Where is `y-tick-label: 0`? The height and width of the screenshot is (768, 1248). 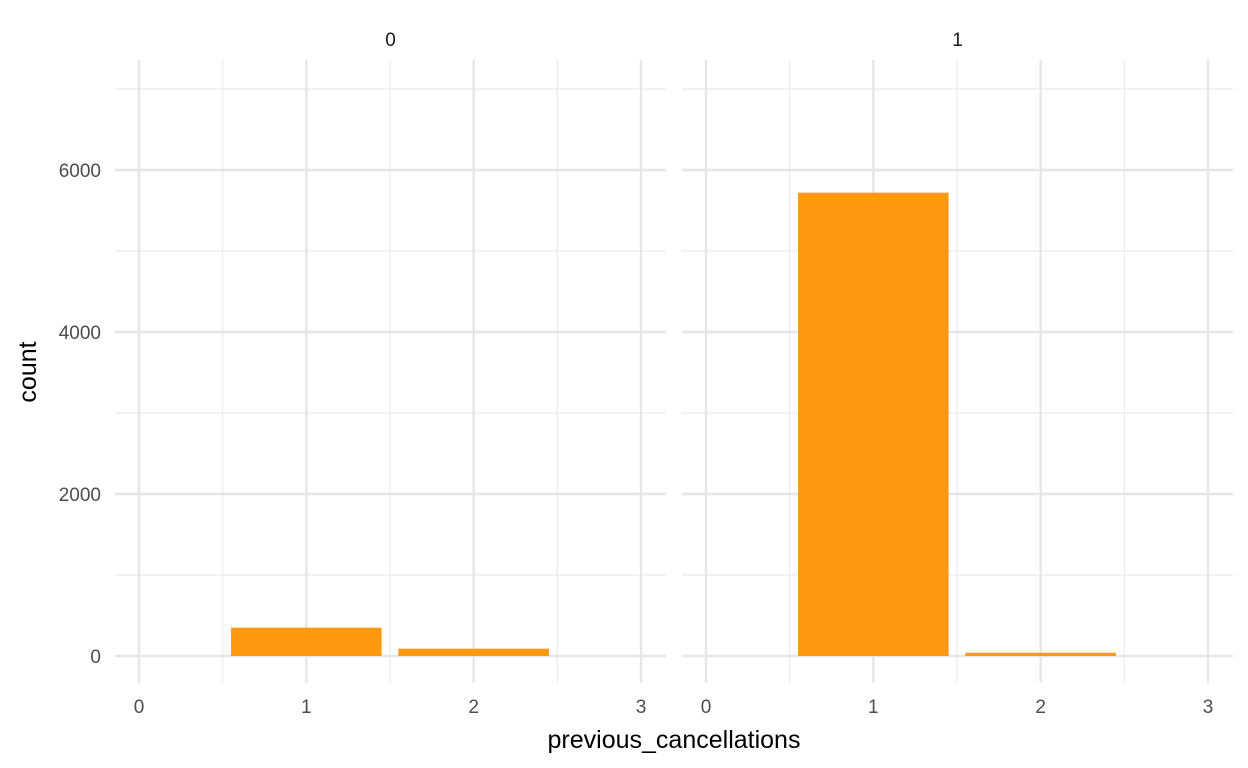
y-tick-label: 0 is located at coordinates (95, 657).